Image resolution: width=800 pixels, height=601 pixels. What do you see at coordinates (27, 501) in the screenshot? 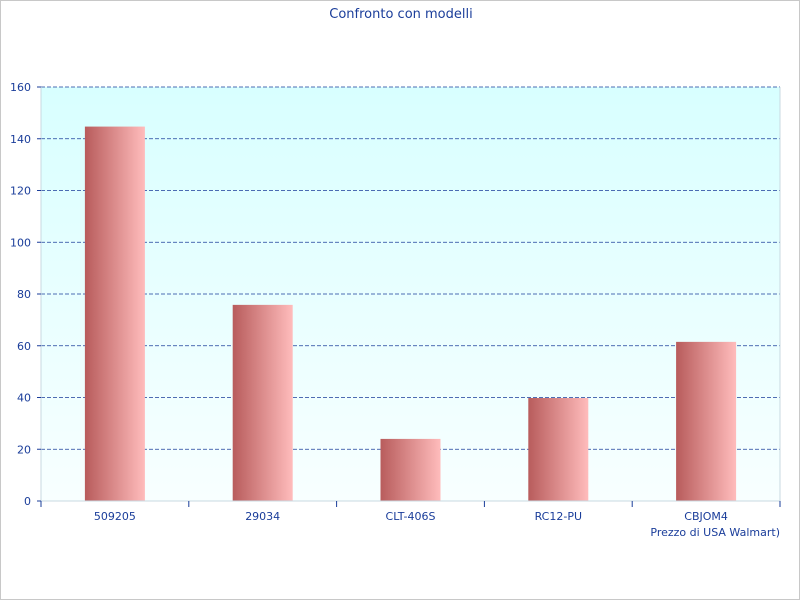
I see `y-tick-label: 0` at bounding box center [27, 501].